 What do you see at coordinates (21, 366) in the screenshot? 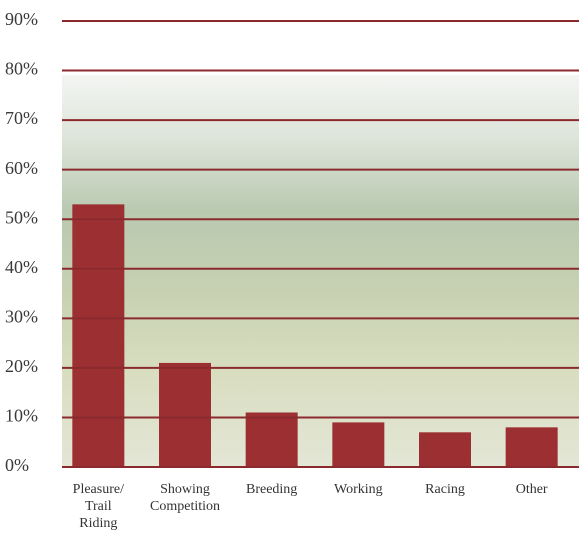
I see `y-tick-label: 20%` at bounding box center [21, 366].